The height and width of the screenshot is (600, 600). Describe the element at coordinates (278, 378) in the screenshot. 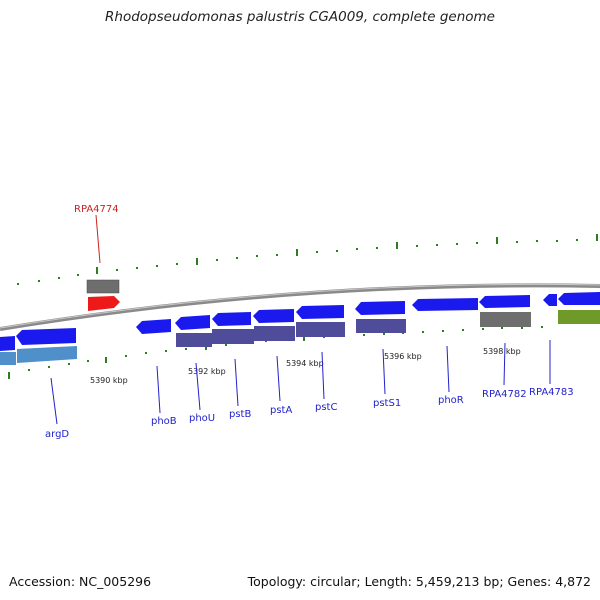

I see `leader-pstA` at that location.